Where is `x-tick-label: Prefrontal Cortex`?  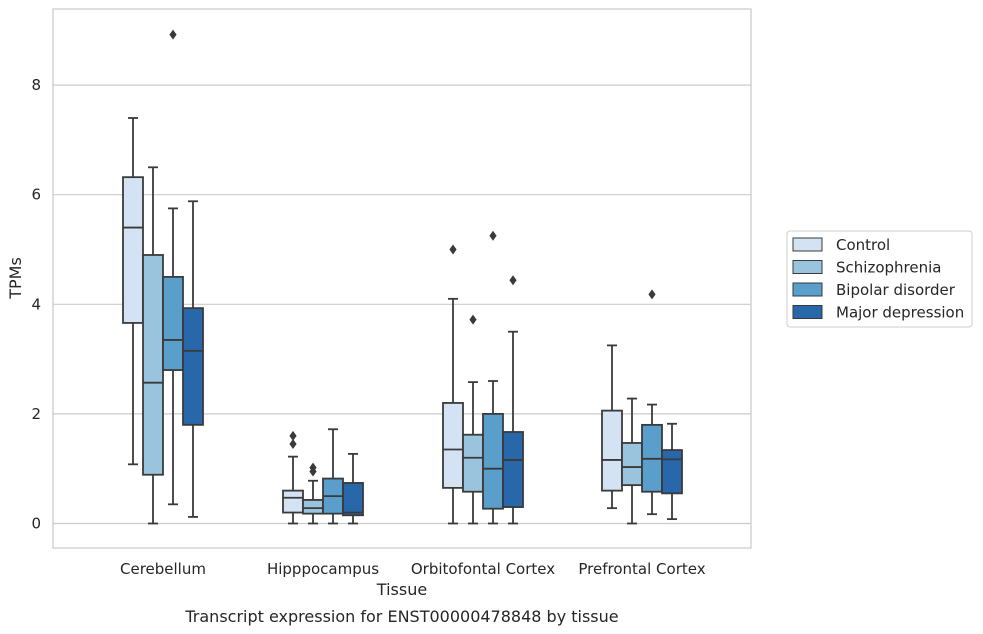 x-tick-label: Prefrontal Cortex is located at coordinates (641, 569).